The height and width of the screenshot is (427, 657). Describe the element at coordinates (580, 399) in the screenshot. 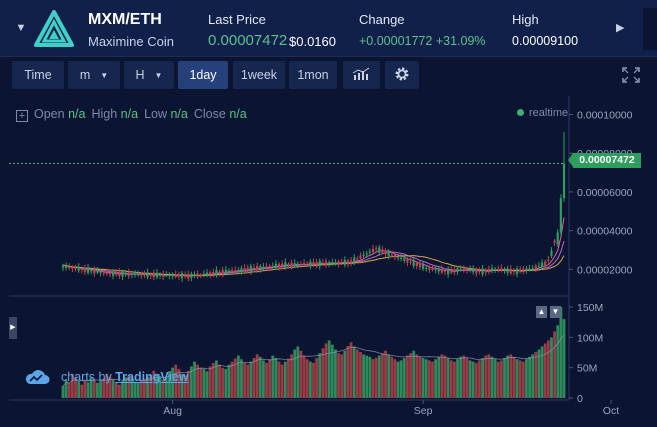

I see `volume-axis-label: 0` at that location.